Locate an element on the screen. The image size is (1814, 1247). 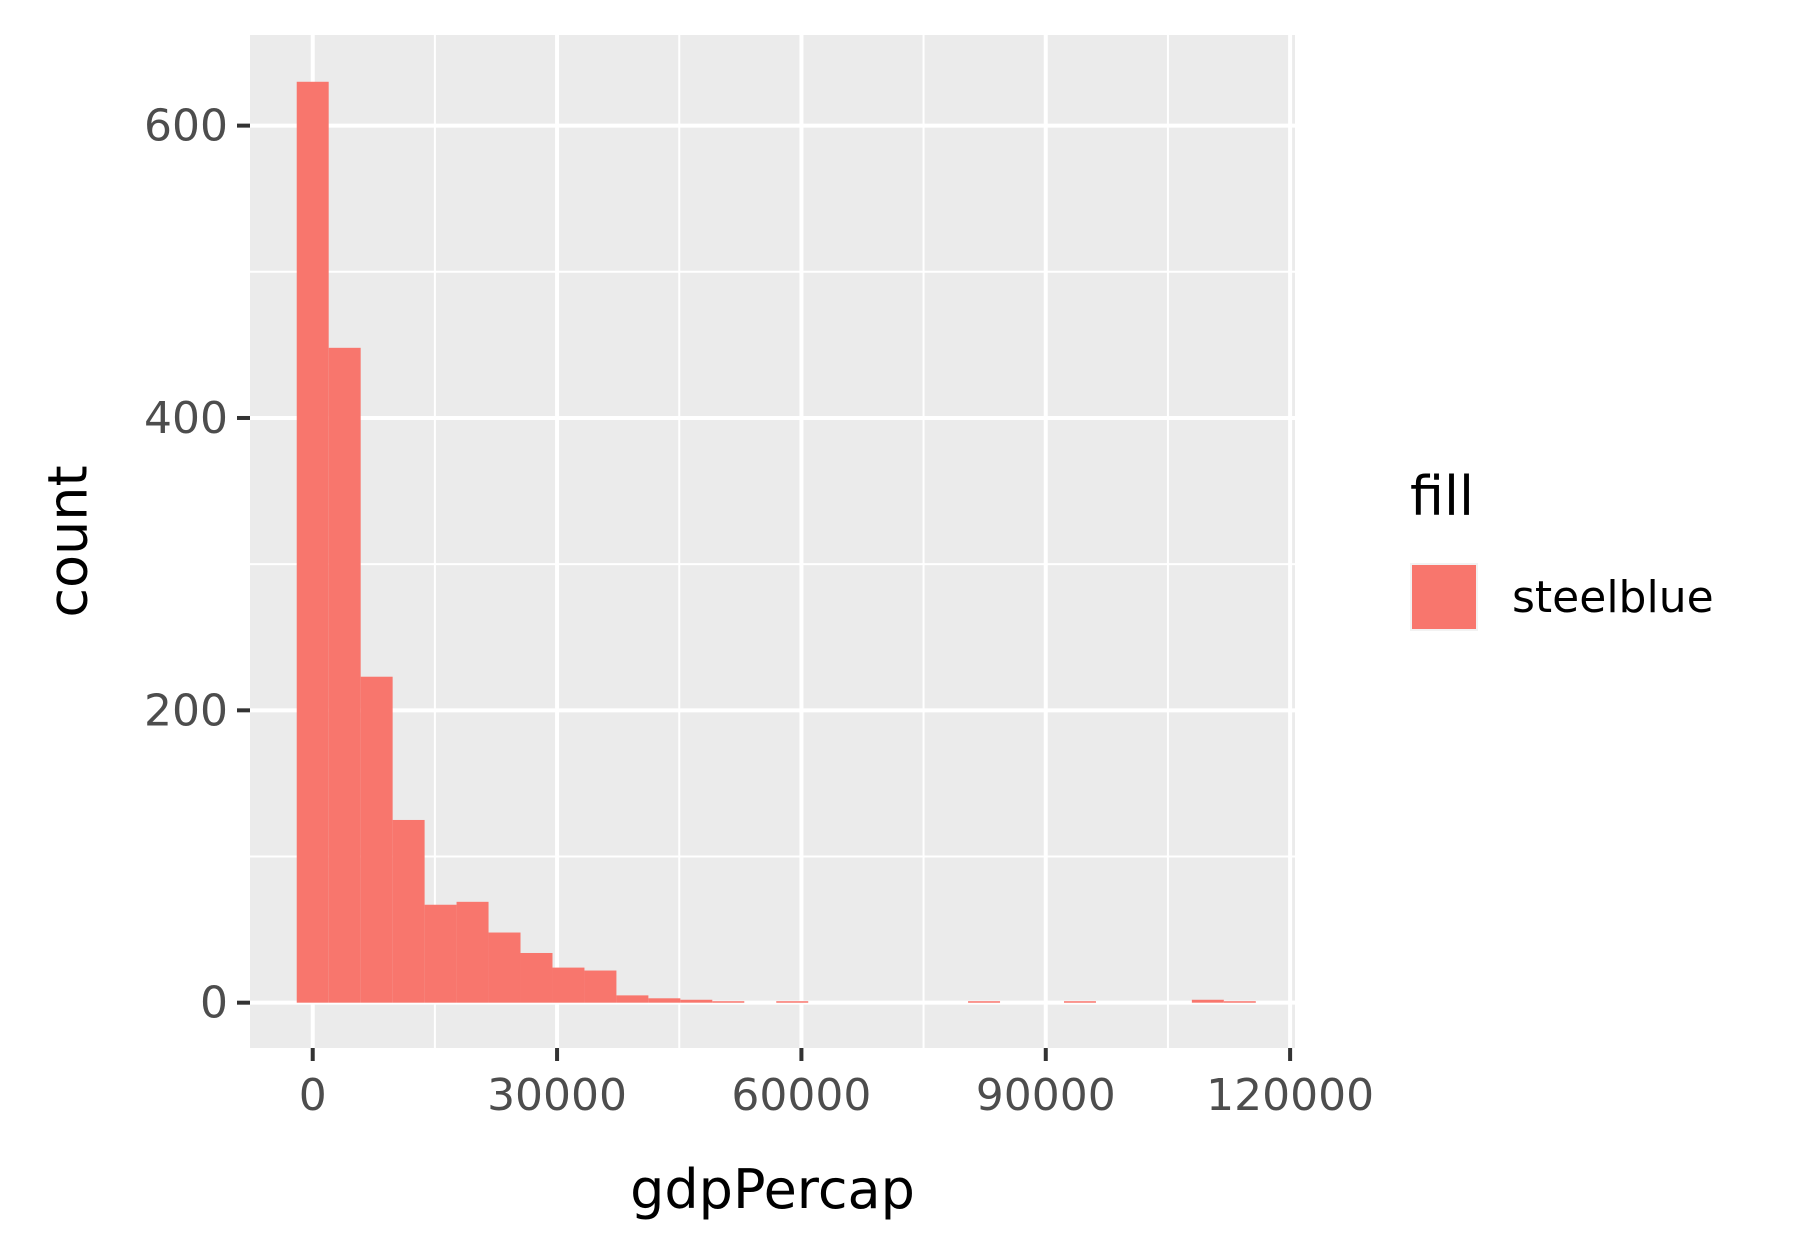
x-tick-label: 60000 is located at coordinates (801, 1095).